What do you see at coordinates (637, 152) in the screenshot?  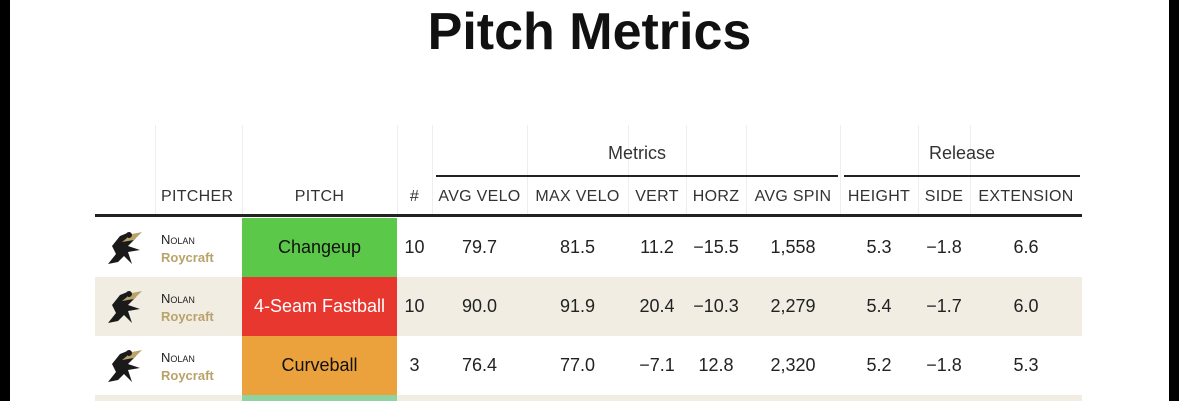 I see `group-header: Metrics` at bounding box center [637, 152].